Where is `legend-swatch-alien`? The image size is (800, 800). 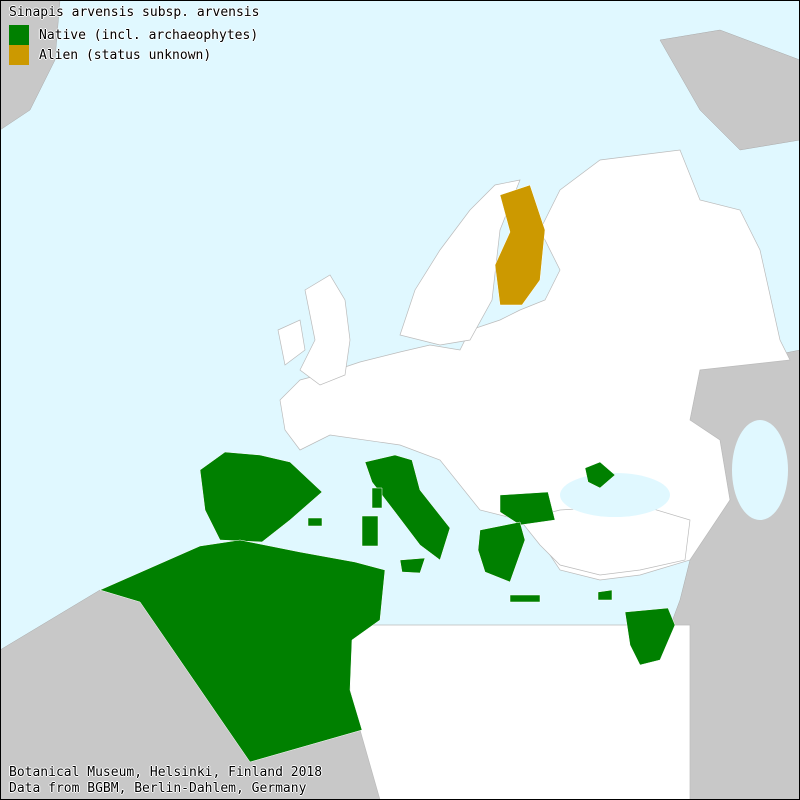 legend-swatch-alien is located at coordinates (19, 55).